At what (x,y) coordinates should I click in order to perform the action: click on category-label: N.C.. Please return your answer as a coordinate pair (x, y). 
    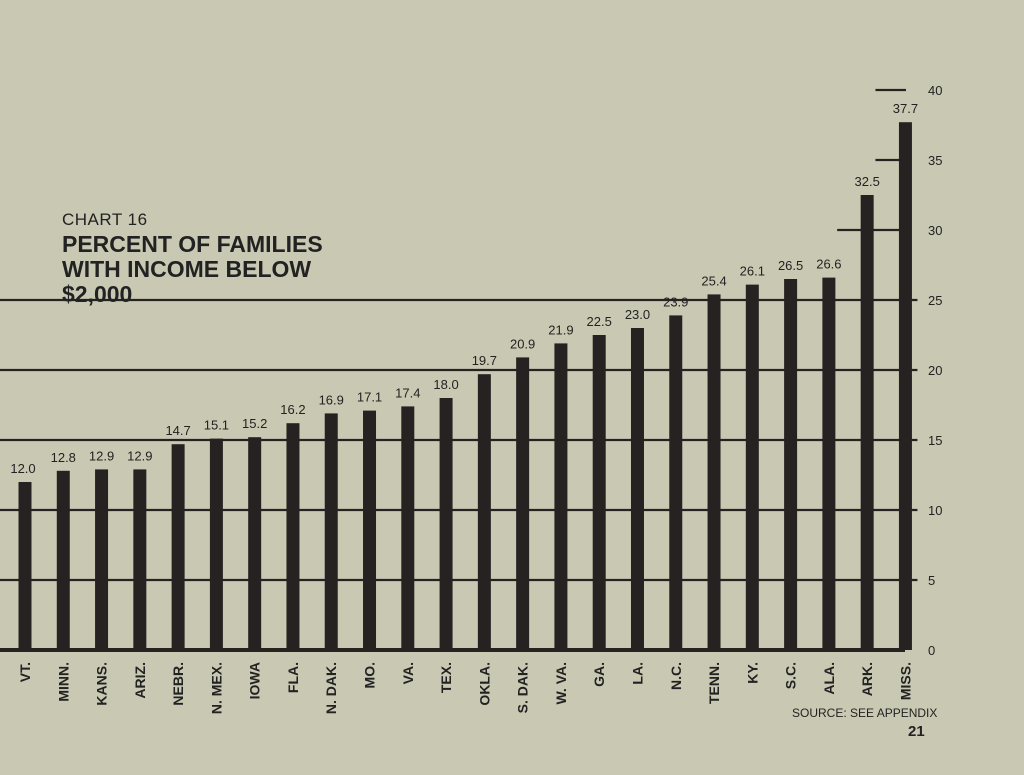
    Looking at the image, I should click on (676, 676).